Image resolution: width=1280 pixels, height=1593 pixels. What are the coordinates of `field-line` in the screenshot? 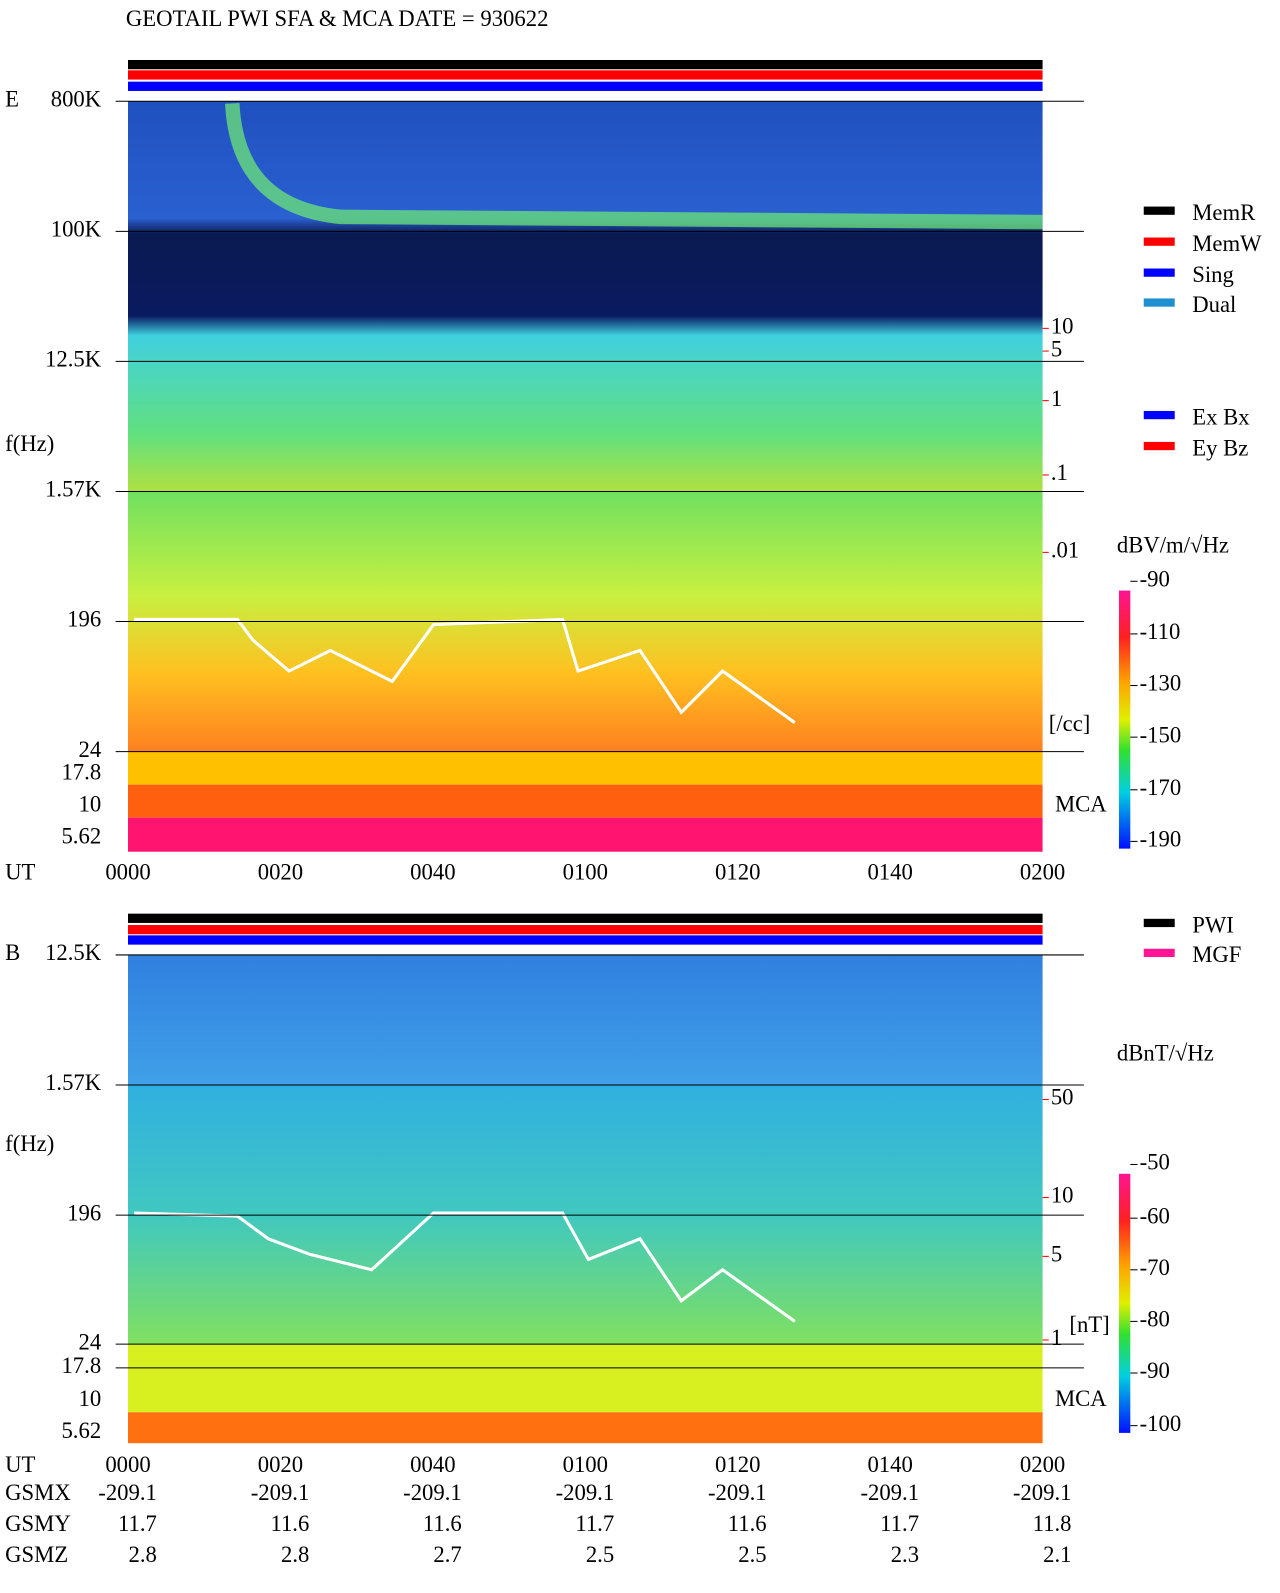 It's located at (465, 1267).